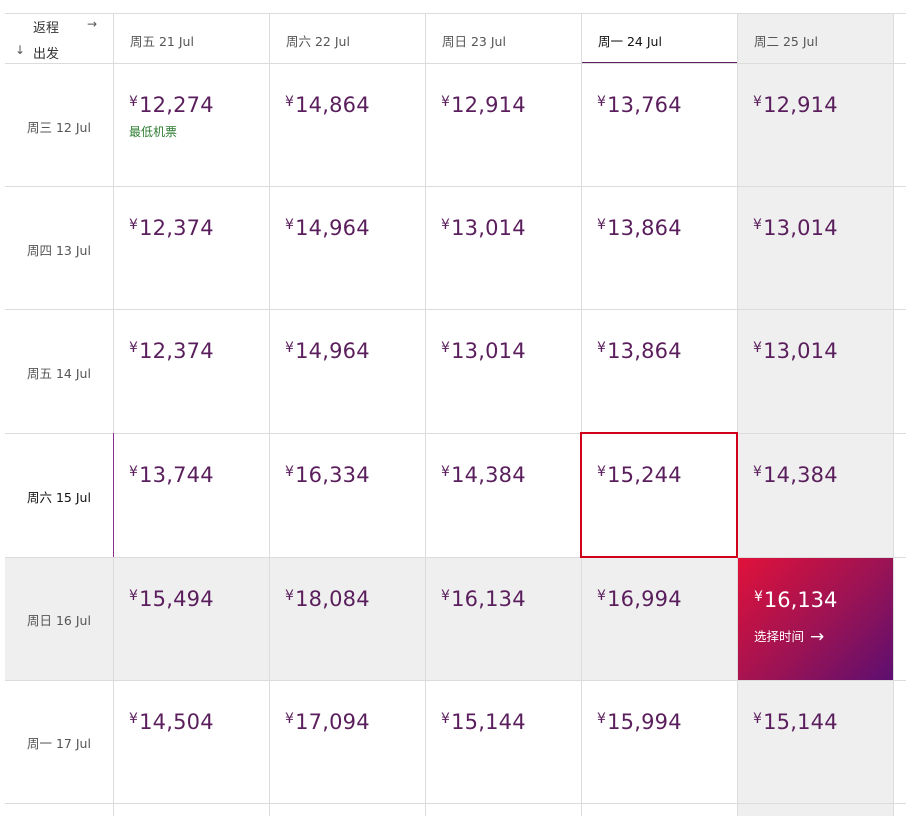 The height and width of the screenshot is (816, 906). I want to click on return-date-label: 周六 22 Jul, so click(318, 41).